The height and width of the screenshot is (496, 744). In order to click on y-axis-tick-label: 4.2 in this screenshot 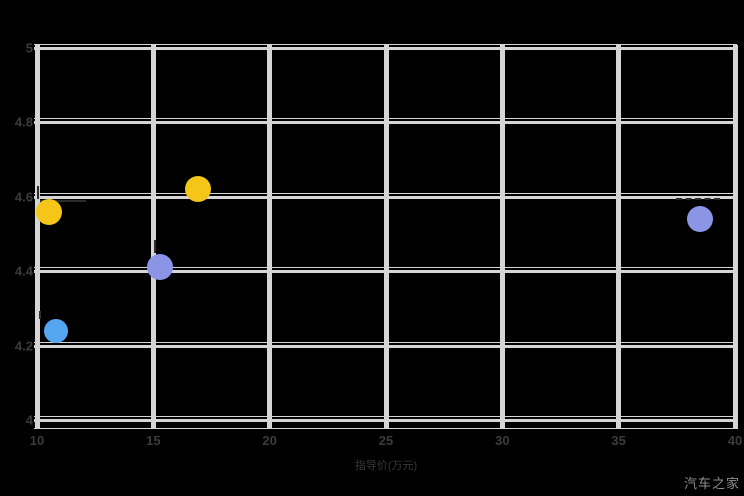, I will do `click(23, 346)`.